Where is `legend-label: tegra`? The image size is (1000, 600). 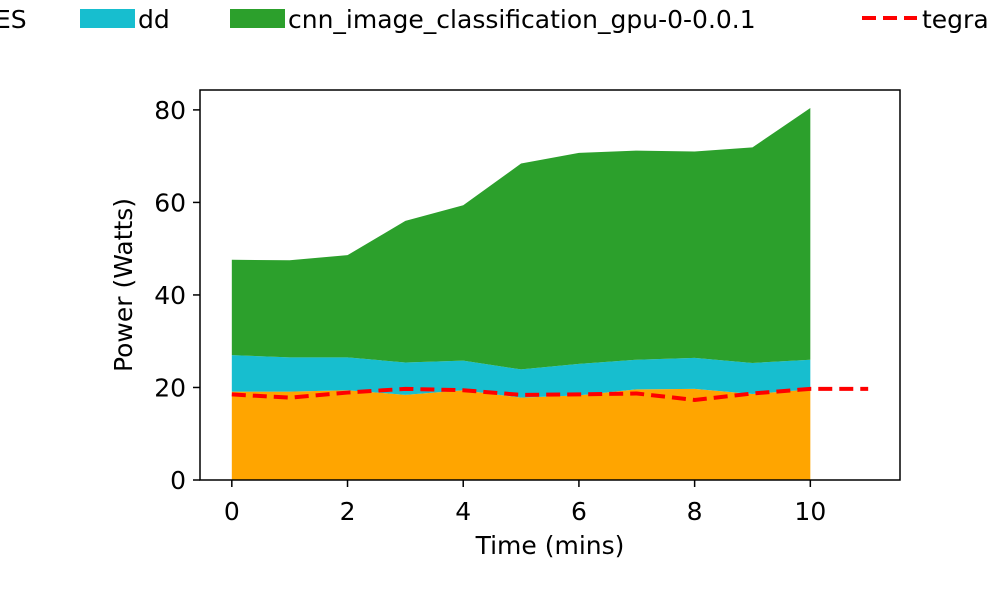
legend-label: tegra is located at coordinates (955, 19).